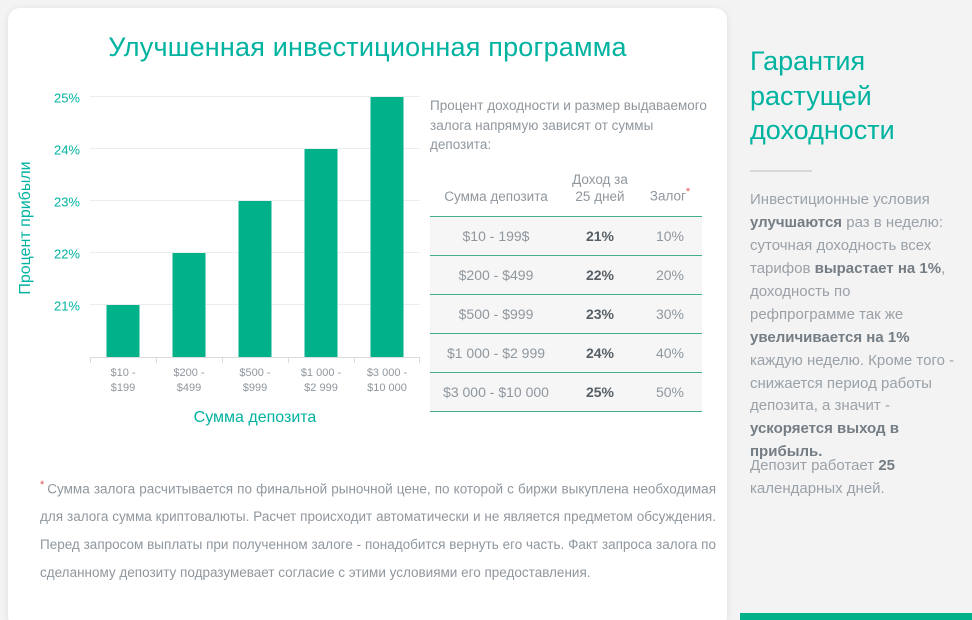  I want to click on cell-deposit: $500 - $999, so click(496, 313).